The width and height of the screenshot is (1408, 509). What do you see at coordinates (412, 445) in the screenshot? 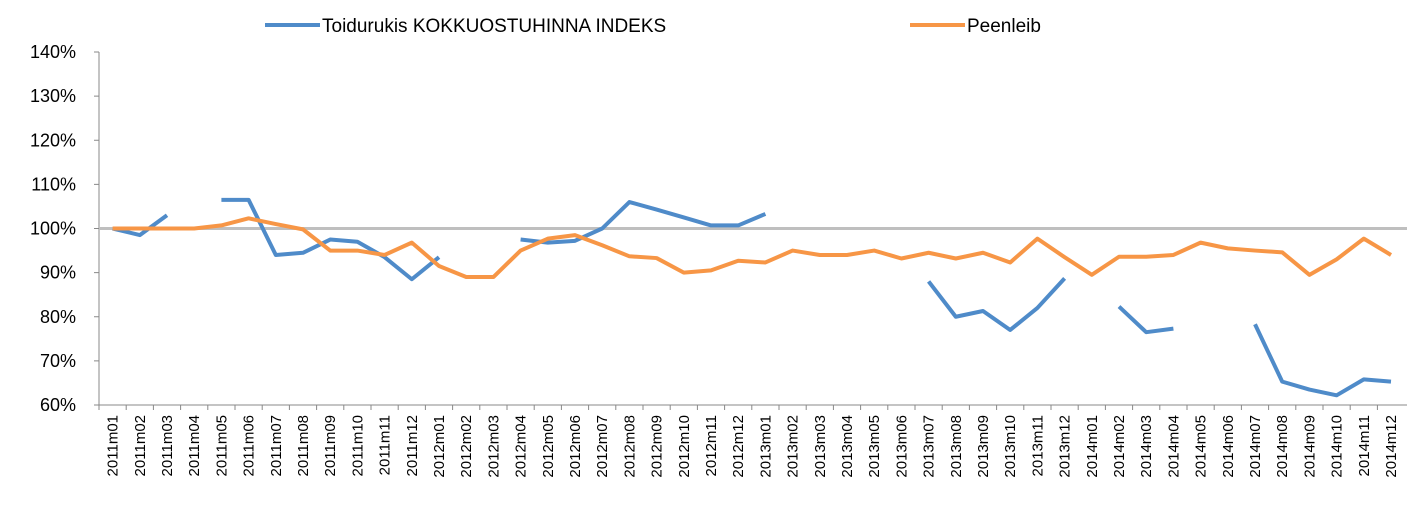
I see `x-tick-label: 2011m12` at bounding box center [412, 445].